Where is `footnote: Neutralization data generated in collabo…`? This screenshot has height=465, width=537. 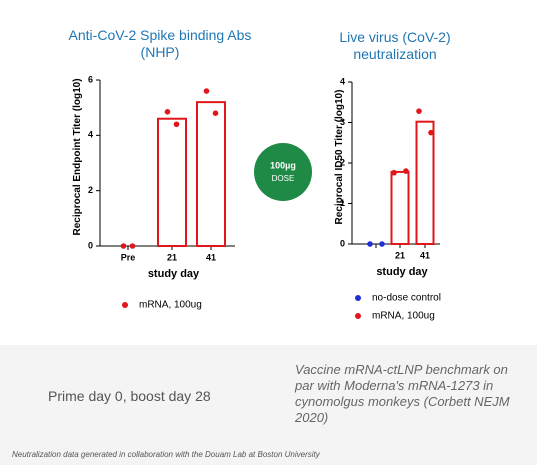
footnote: Neutralization data generated in collabo… is located at coordinates (166, 454).